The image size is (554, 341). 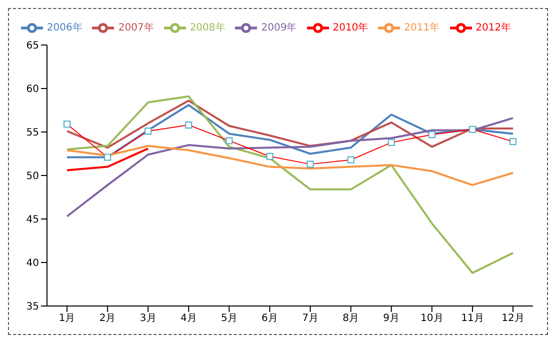 I want to click on legend-label: 2011年, so click(x=422, y=28).